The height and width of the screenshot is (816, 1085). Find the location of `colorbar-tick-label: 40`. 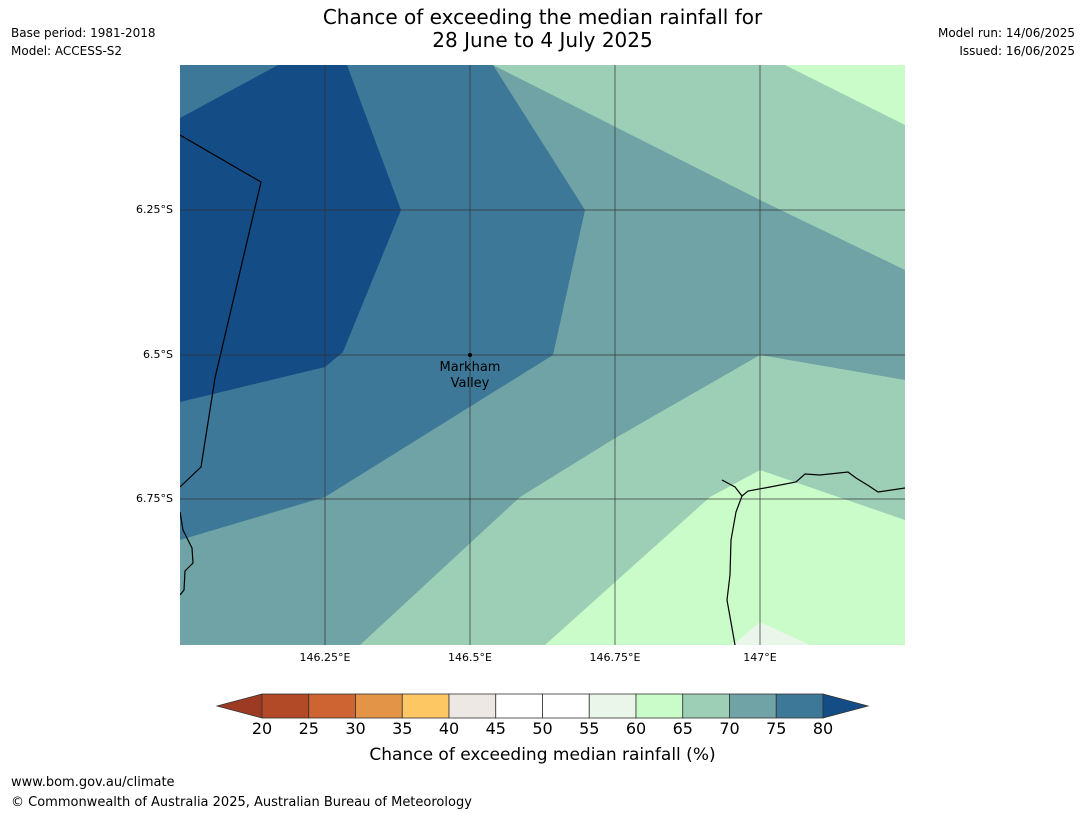

colorbar-tick-label: 40 is located at coordinates (449, 728).